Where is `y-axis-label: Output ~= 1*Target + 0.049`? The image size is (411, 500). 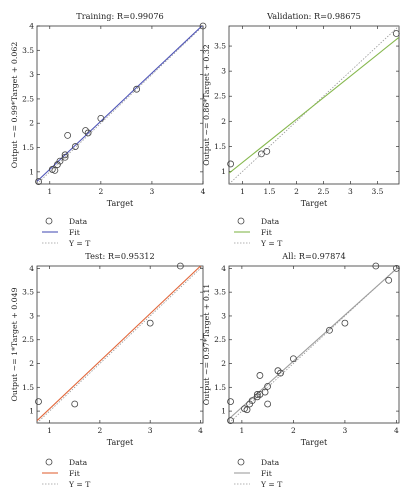
y-axis-label: Output ~= 1*Target + 0.049 is located at coordinates (14, 344).